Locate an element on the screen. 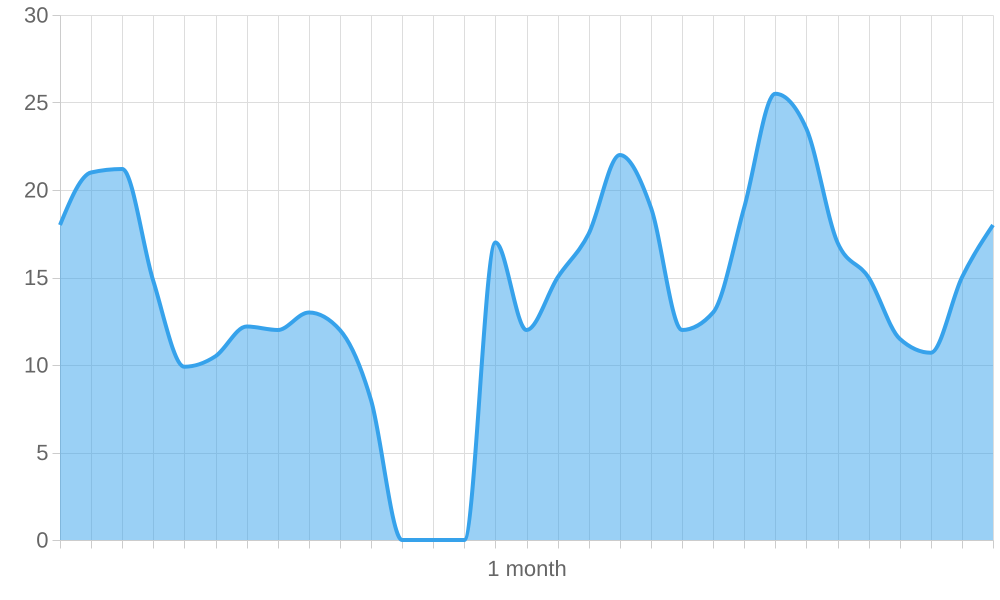 Image resolution: width=1000 pixels, height=600 pixels. y-tick-label: 20 is located at coordinates (36, 190).